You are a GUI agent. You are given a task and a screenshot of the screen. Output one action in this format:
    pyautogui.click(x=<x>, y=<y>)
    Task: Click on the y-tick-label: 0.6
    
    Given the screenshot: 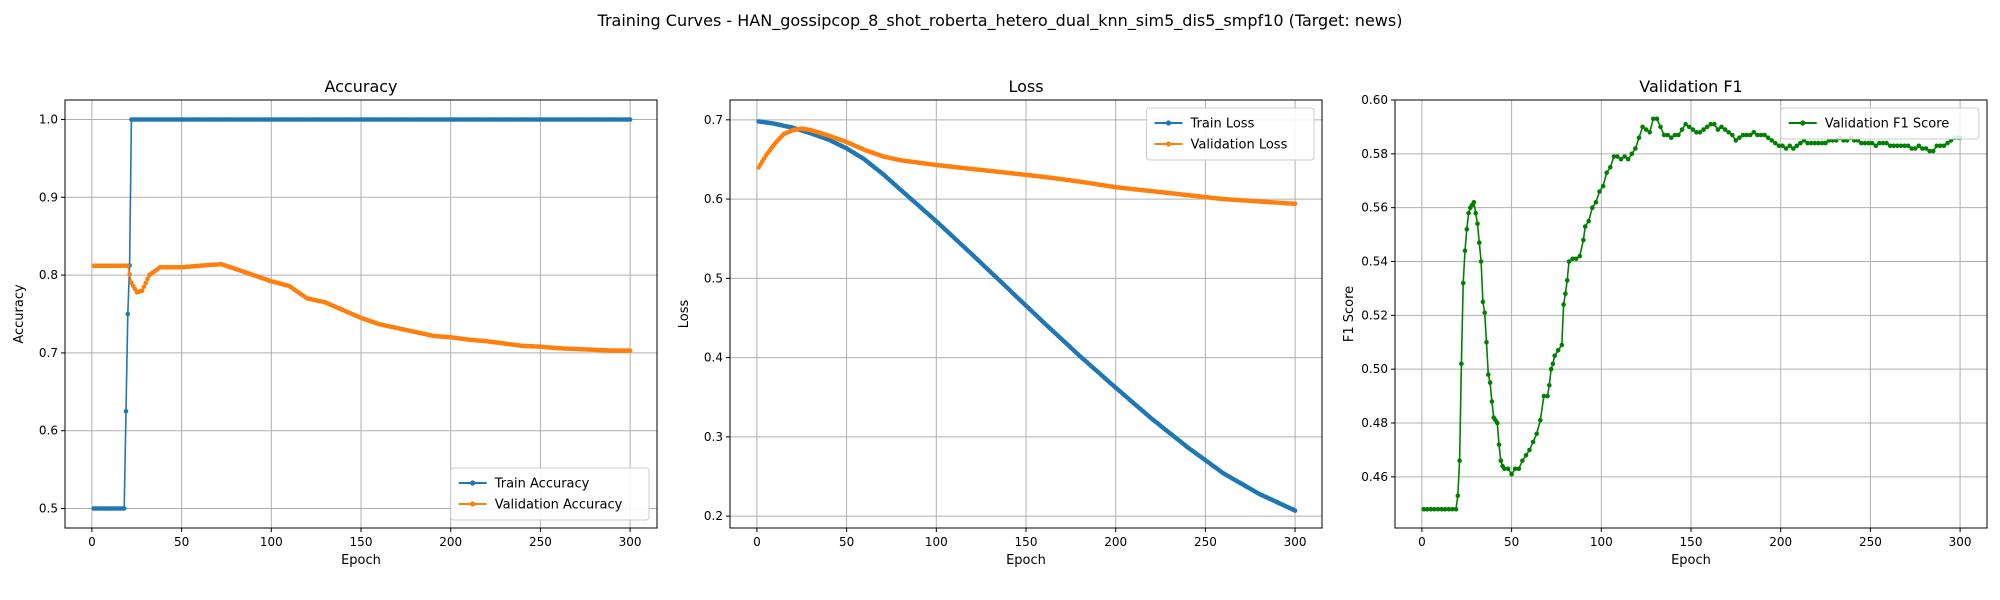 What is the action you would take?
    pyautogui.click(x=48, y=431)
    